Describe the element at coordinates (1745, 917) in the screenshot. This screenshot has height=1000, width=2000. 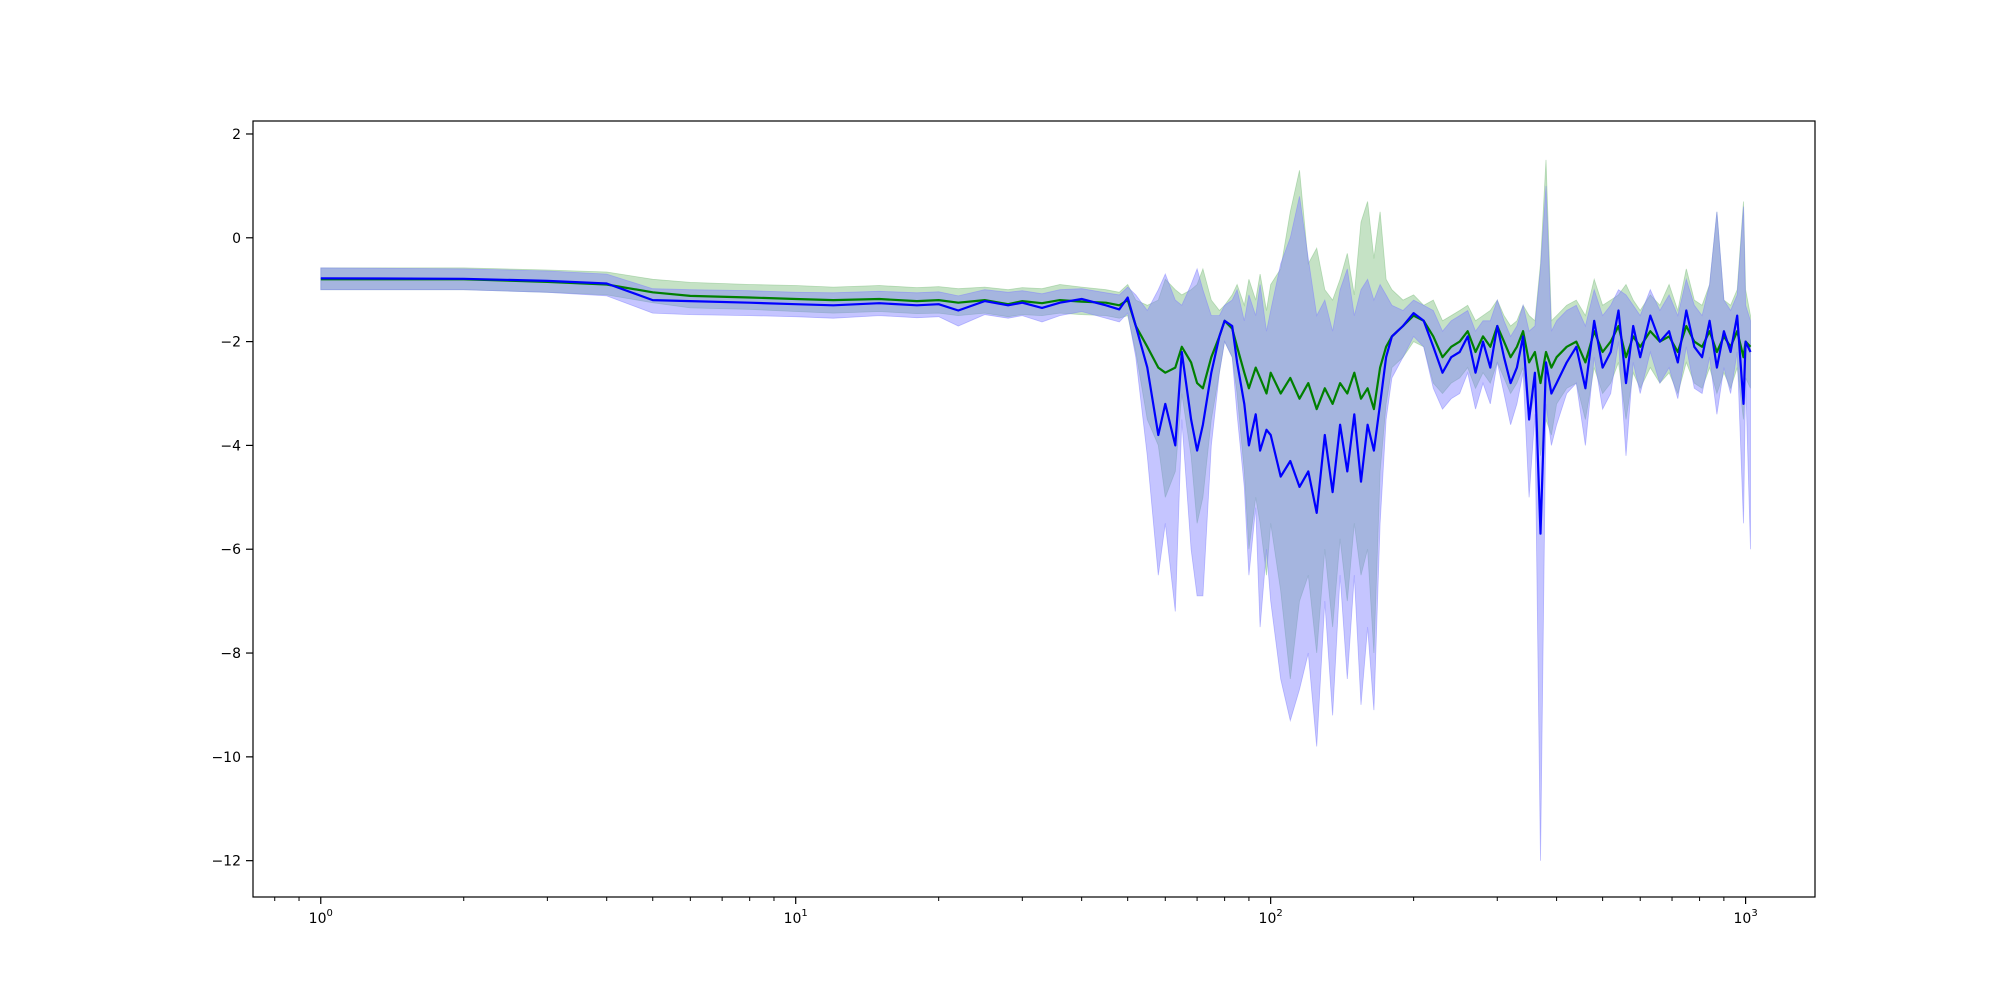
I see `x-tick-label: 10³` at that location.